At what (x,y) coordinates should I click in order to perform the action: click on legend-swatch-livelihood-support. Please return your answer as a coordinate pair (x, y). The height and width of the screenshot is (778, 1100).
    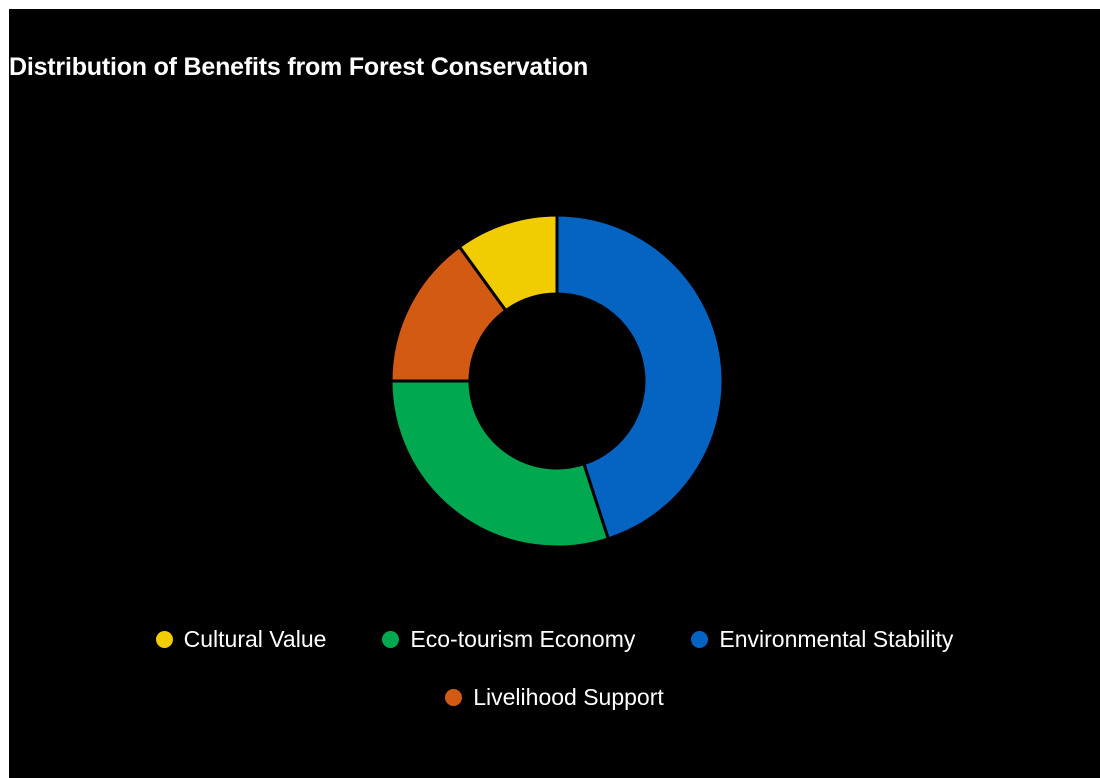
    Looking at the image, I should click on (454, 697).